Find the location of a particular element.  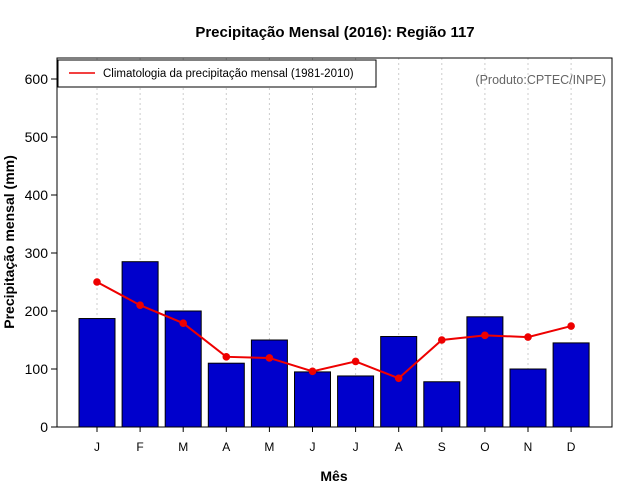

chart-title: Precipitação Mensal (2016): Região 117 is located at coordinates (334, 32).